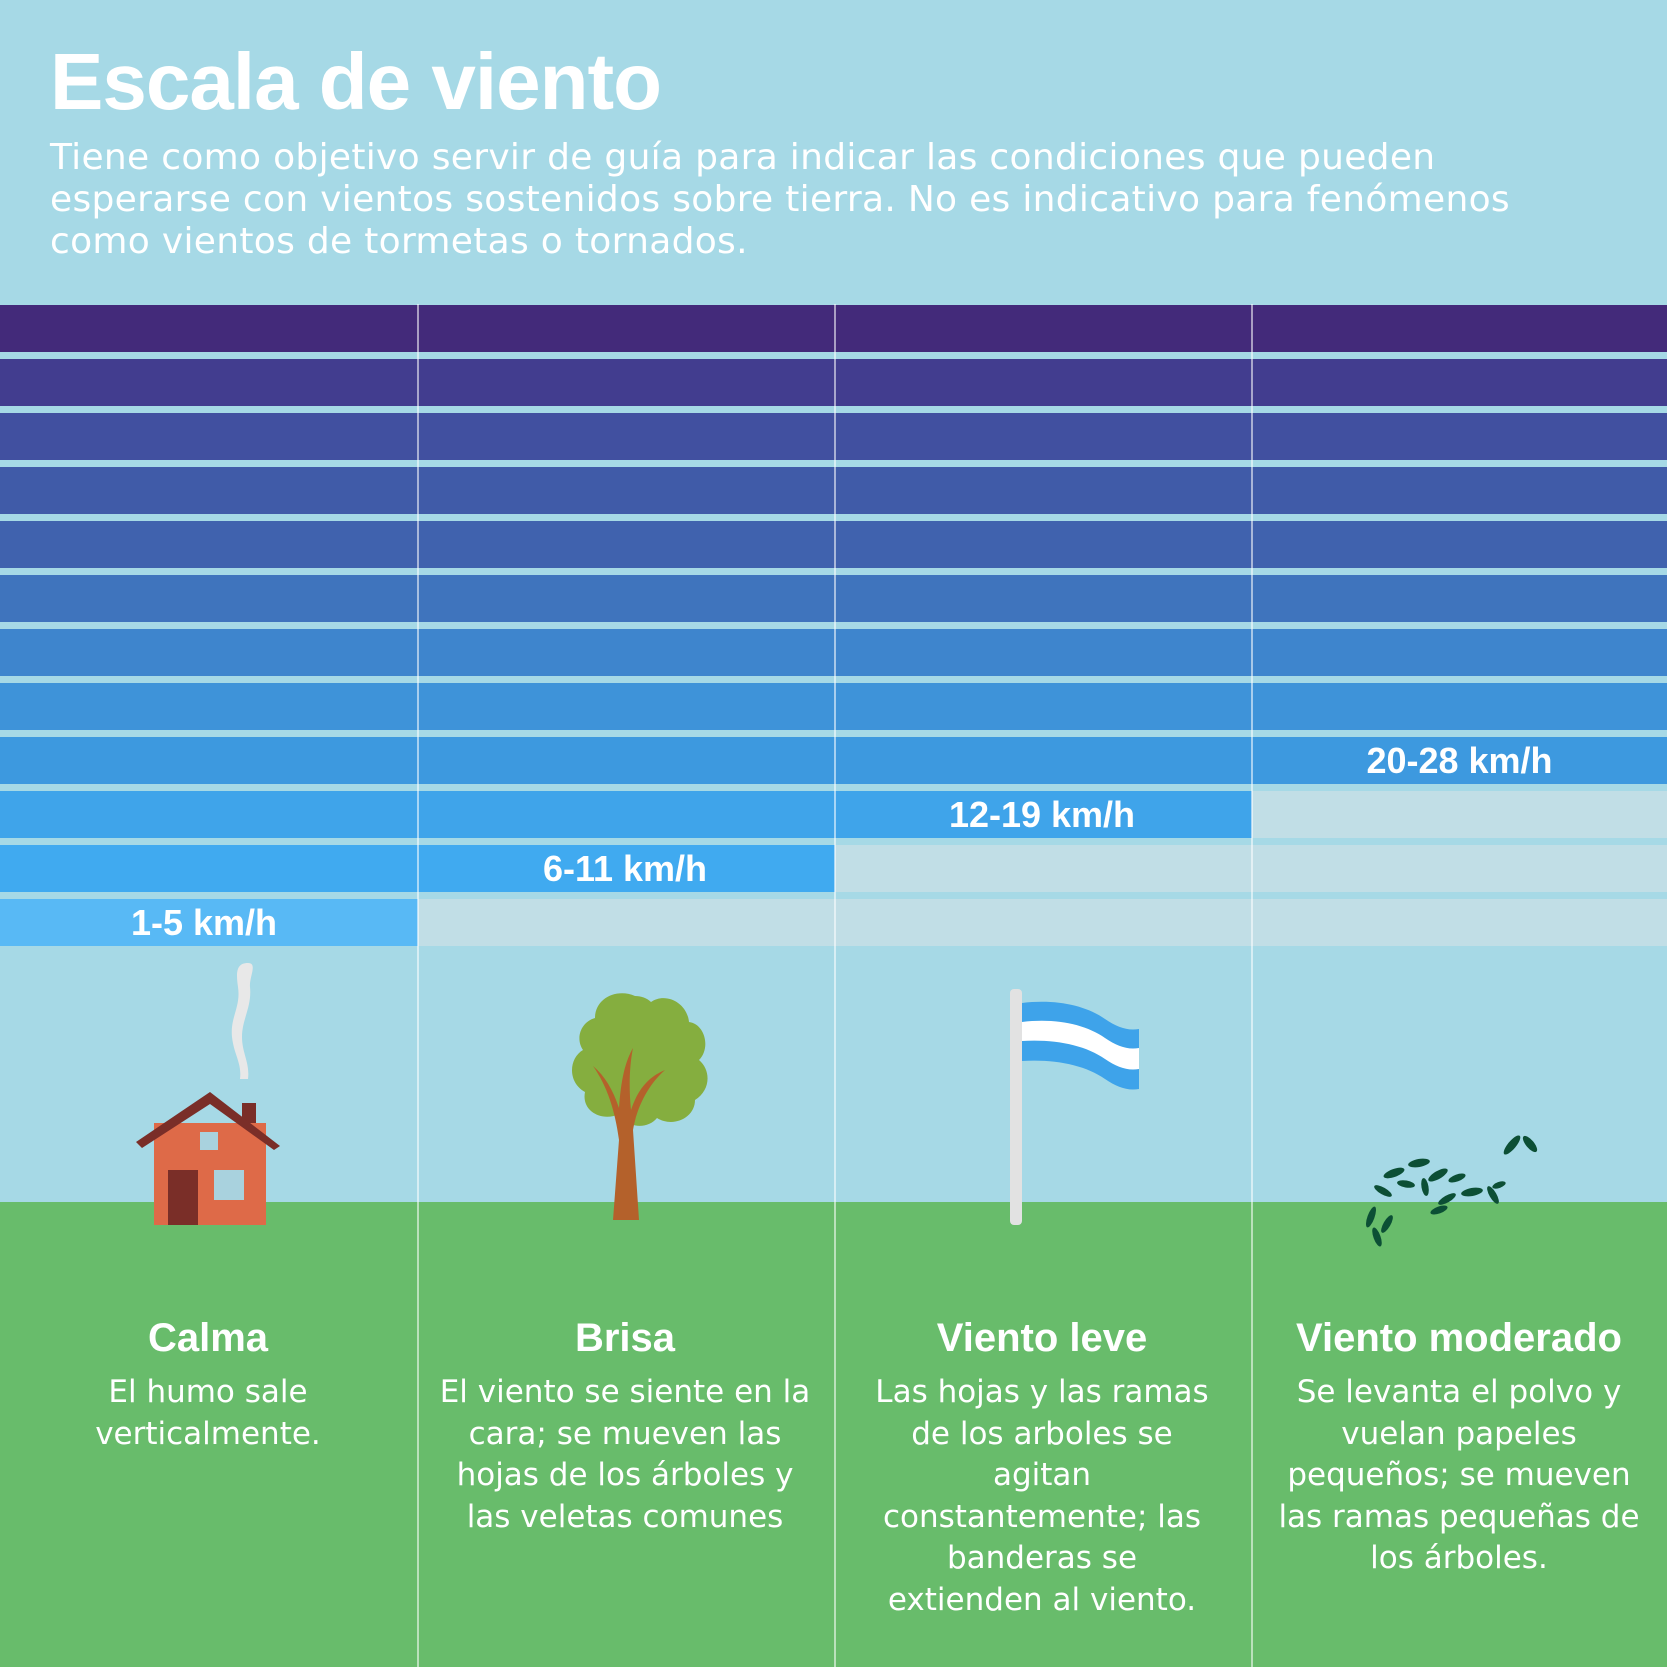 The image size is (1667, 1667). Describe the element at coordinates (1074, 1107) in the screenshot. I see `flag-icon` at that location.